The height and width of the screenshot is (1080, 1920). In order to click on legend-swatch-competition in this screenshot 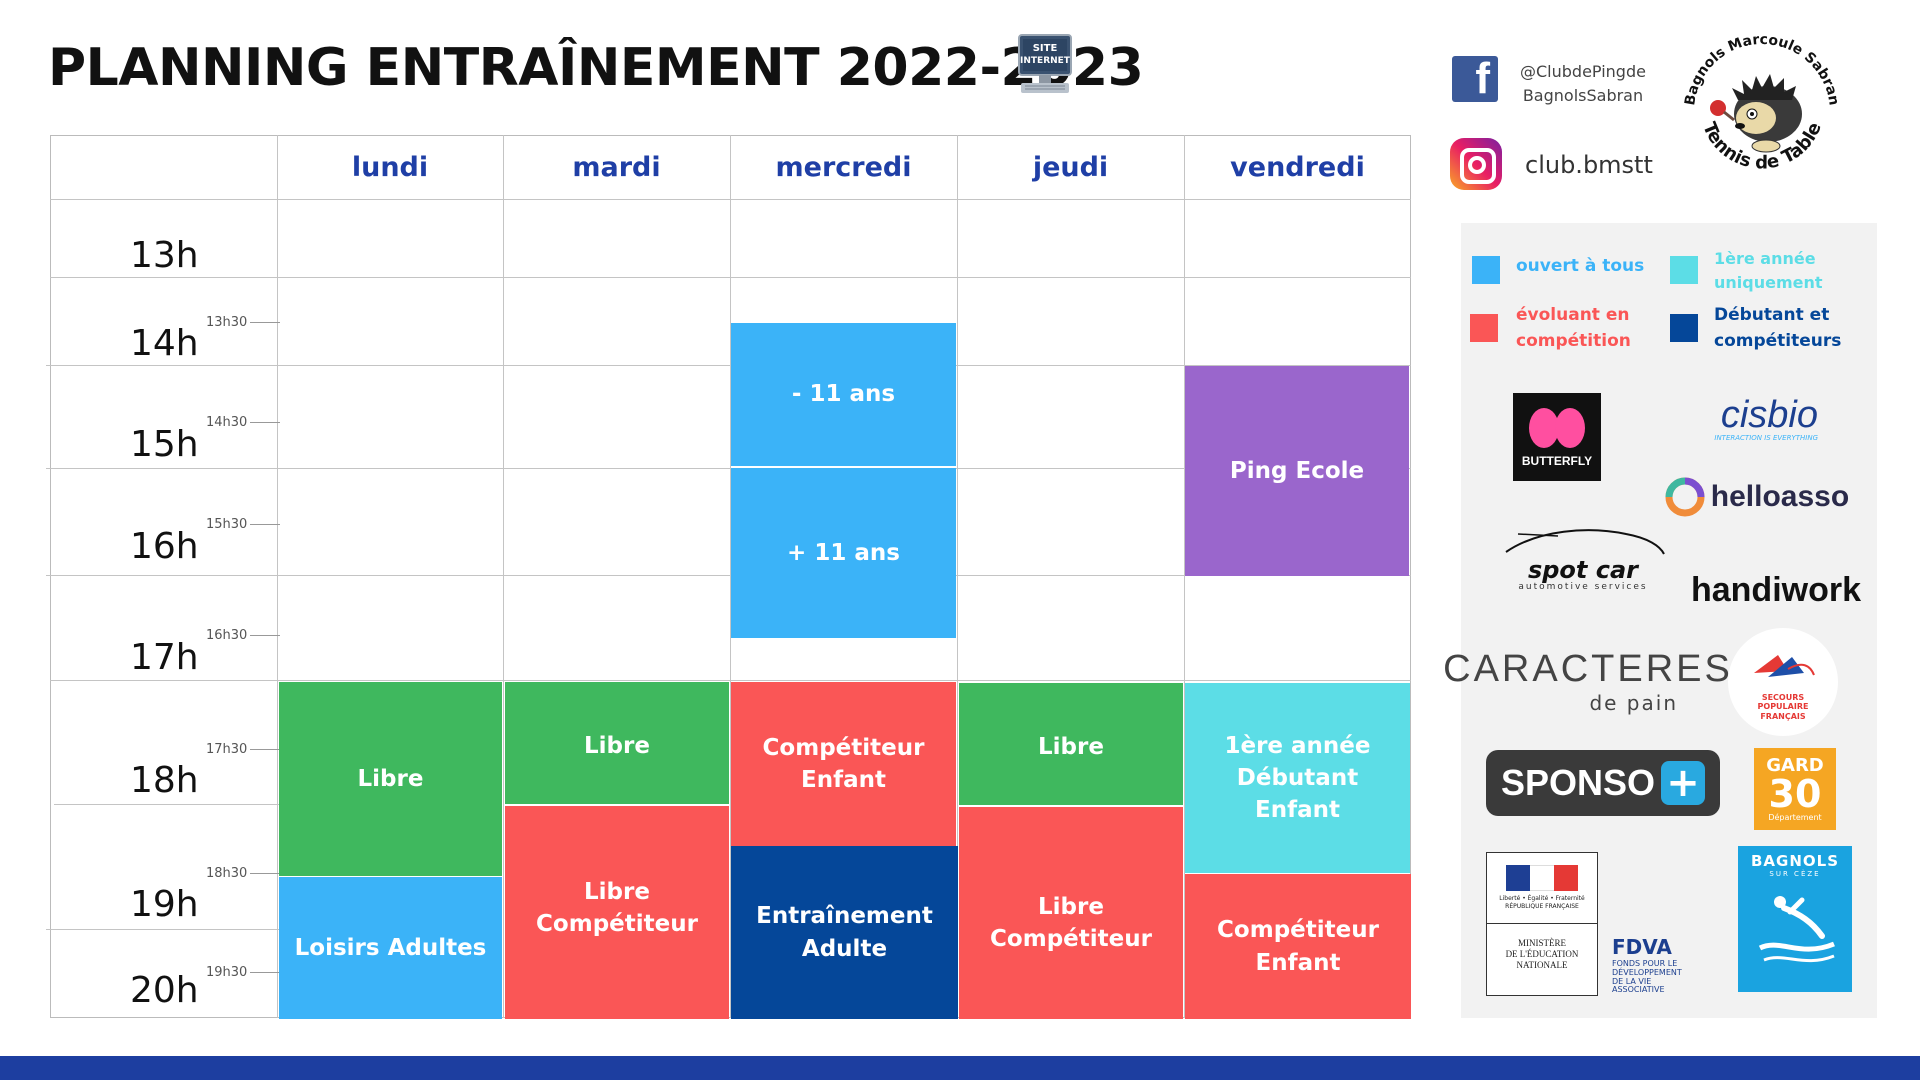, I will do `click(1484, 328)`.